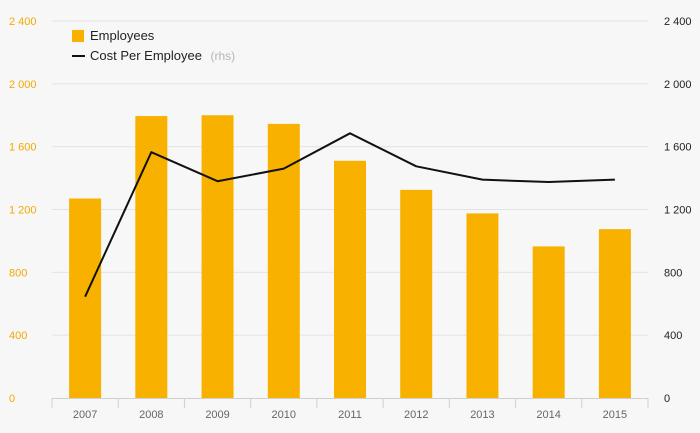  Describe the element at coordinates (85, 298) in the screenshot. I see `bar-employees-2007` at that location.